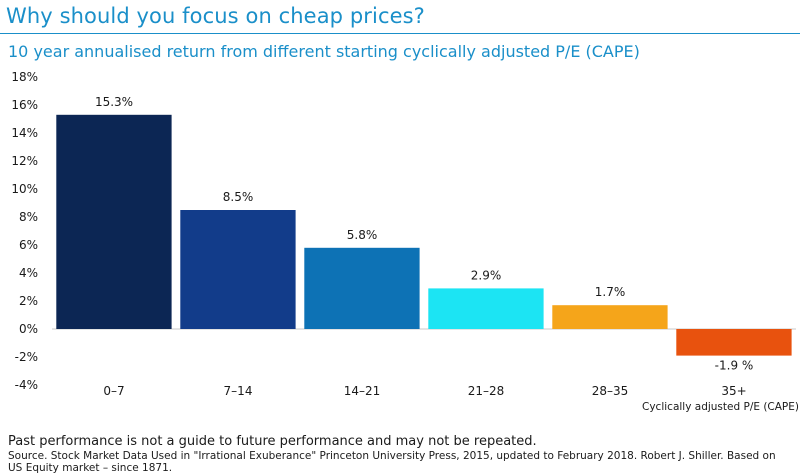 The width and height of the screenshot is (800, 475). What do you see at coordinates (28, 217) in the screenshot?
I see `y-tick-label: 8%` at bounding box center [28, 217].